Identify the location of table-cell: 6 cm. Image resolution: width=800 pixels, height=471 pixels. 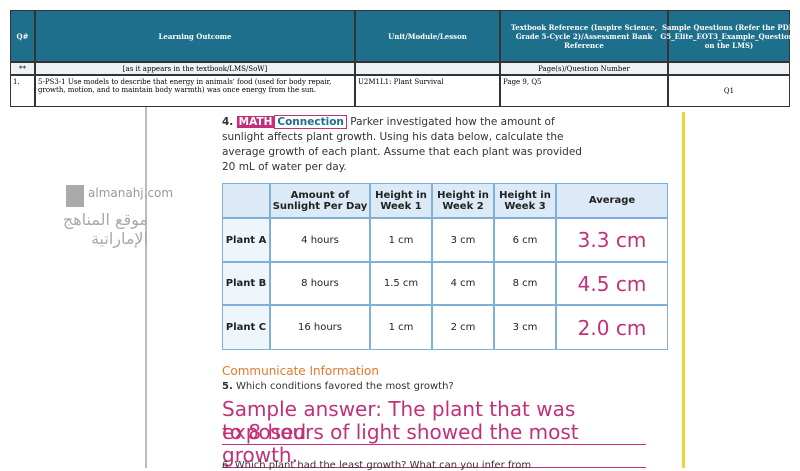
(525, 240).